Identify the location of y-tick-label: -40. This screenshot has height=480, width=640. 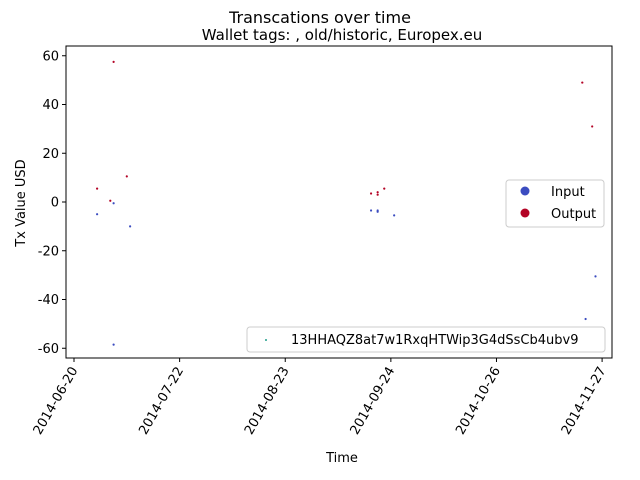
(48, 300).